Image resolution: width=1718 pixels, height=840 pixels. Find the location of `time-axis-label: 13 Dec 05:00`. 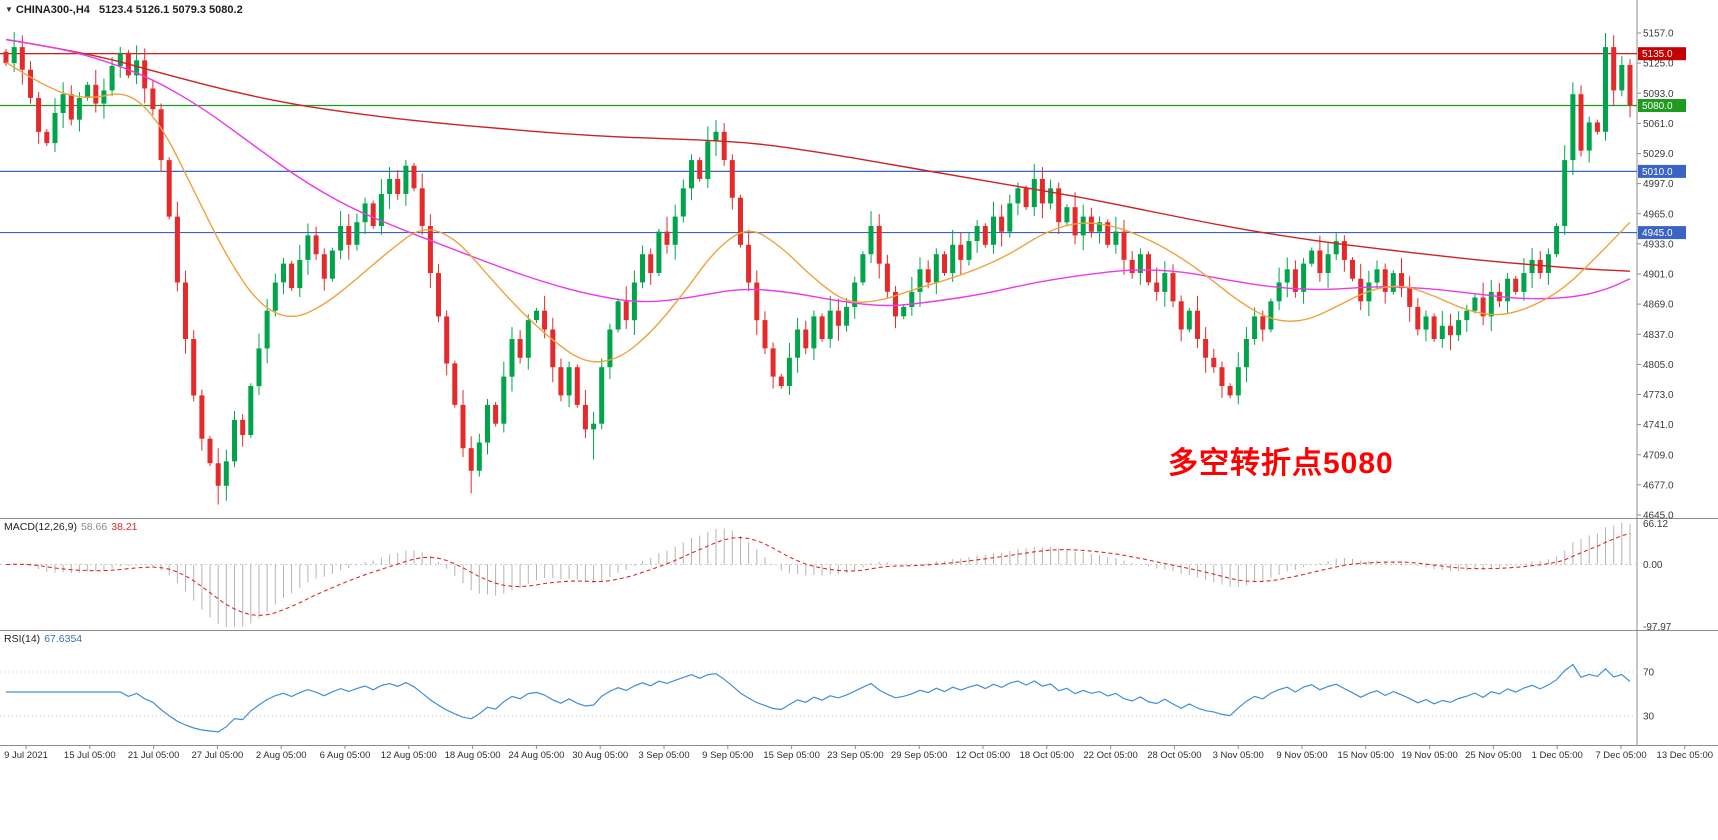

time-axis-label: 13 Dec 05:00 is located at coordinates (1685, 755).